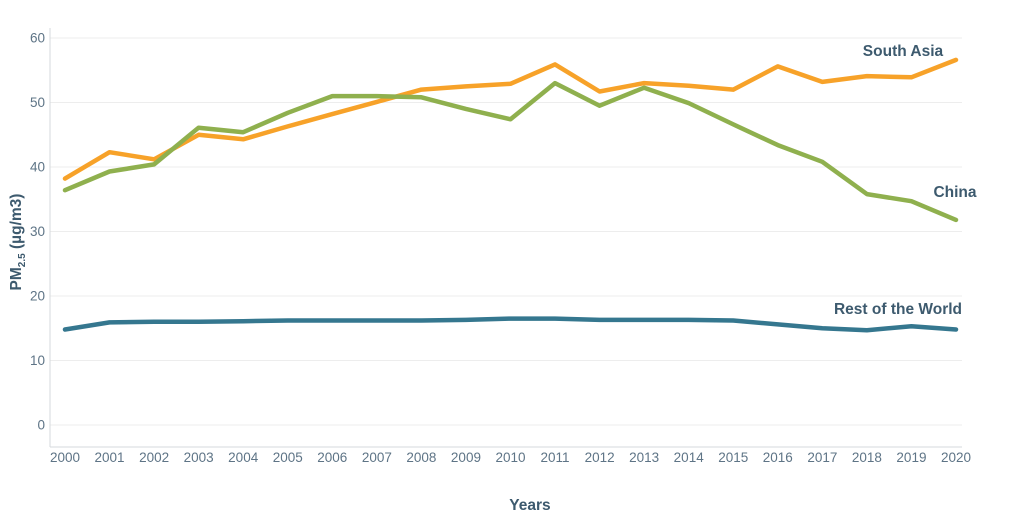  What do you see at coordinates (37, 167) in the screenshot?
I see `y-tick-label-40: 40` at bounding box center [37, 167].